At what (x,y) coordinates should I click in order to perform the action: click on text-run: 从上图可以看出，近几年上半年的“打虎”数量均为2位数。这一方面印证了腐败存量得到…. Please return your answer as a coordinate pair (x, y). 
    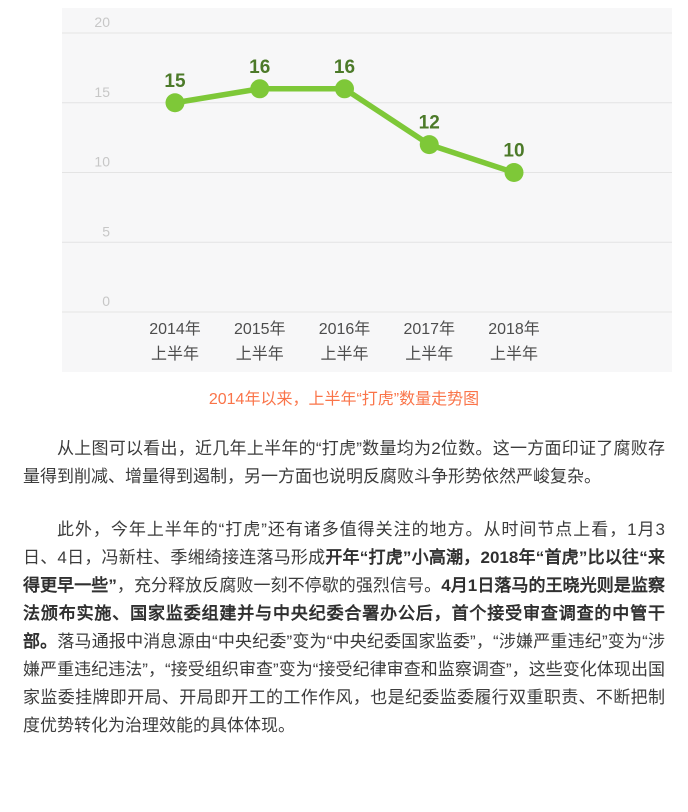
    Looking at the image, I should click on (344, 462).